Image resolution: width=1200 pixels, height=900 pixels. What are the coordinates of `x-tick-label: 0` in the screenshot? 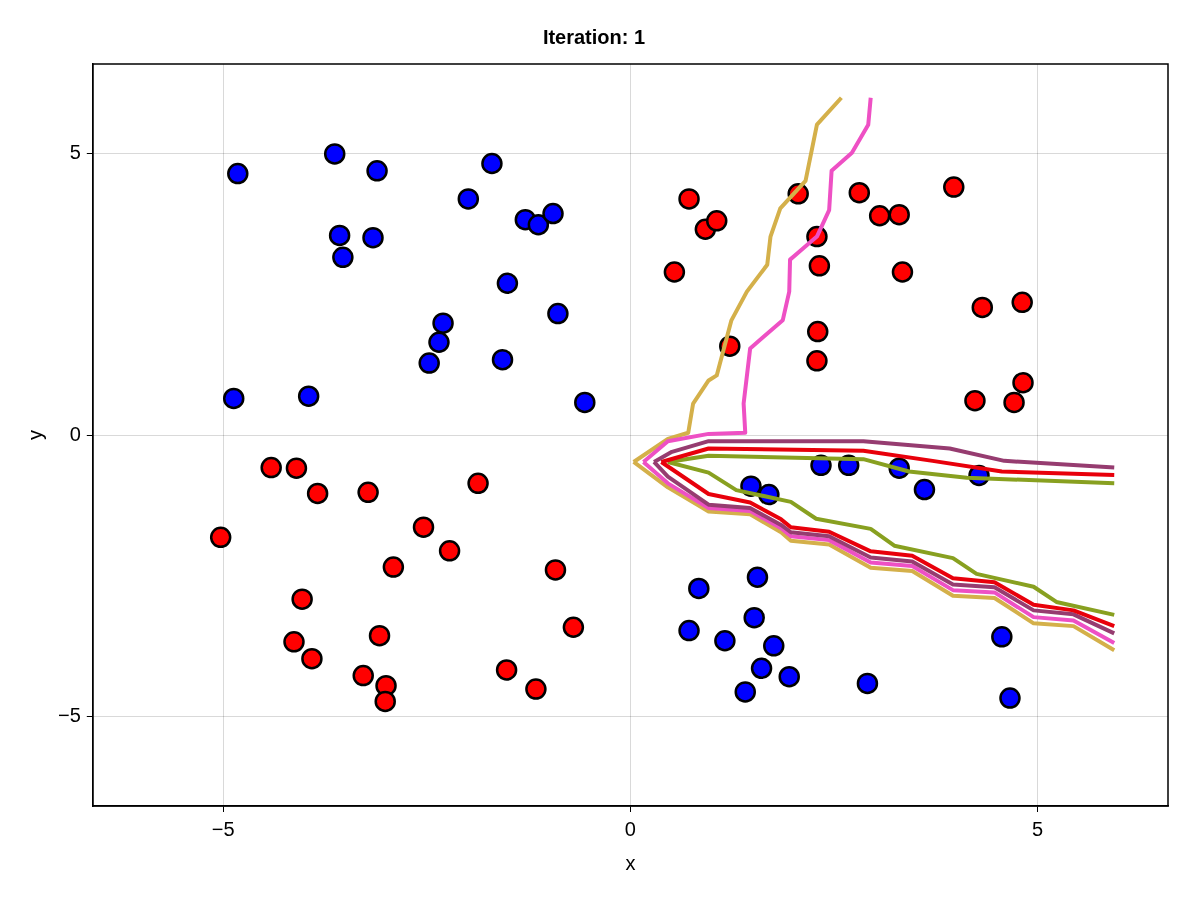 It's located at (630, 828).